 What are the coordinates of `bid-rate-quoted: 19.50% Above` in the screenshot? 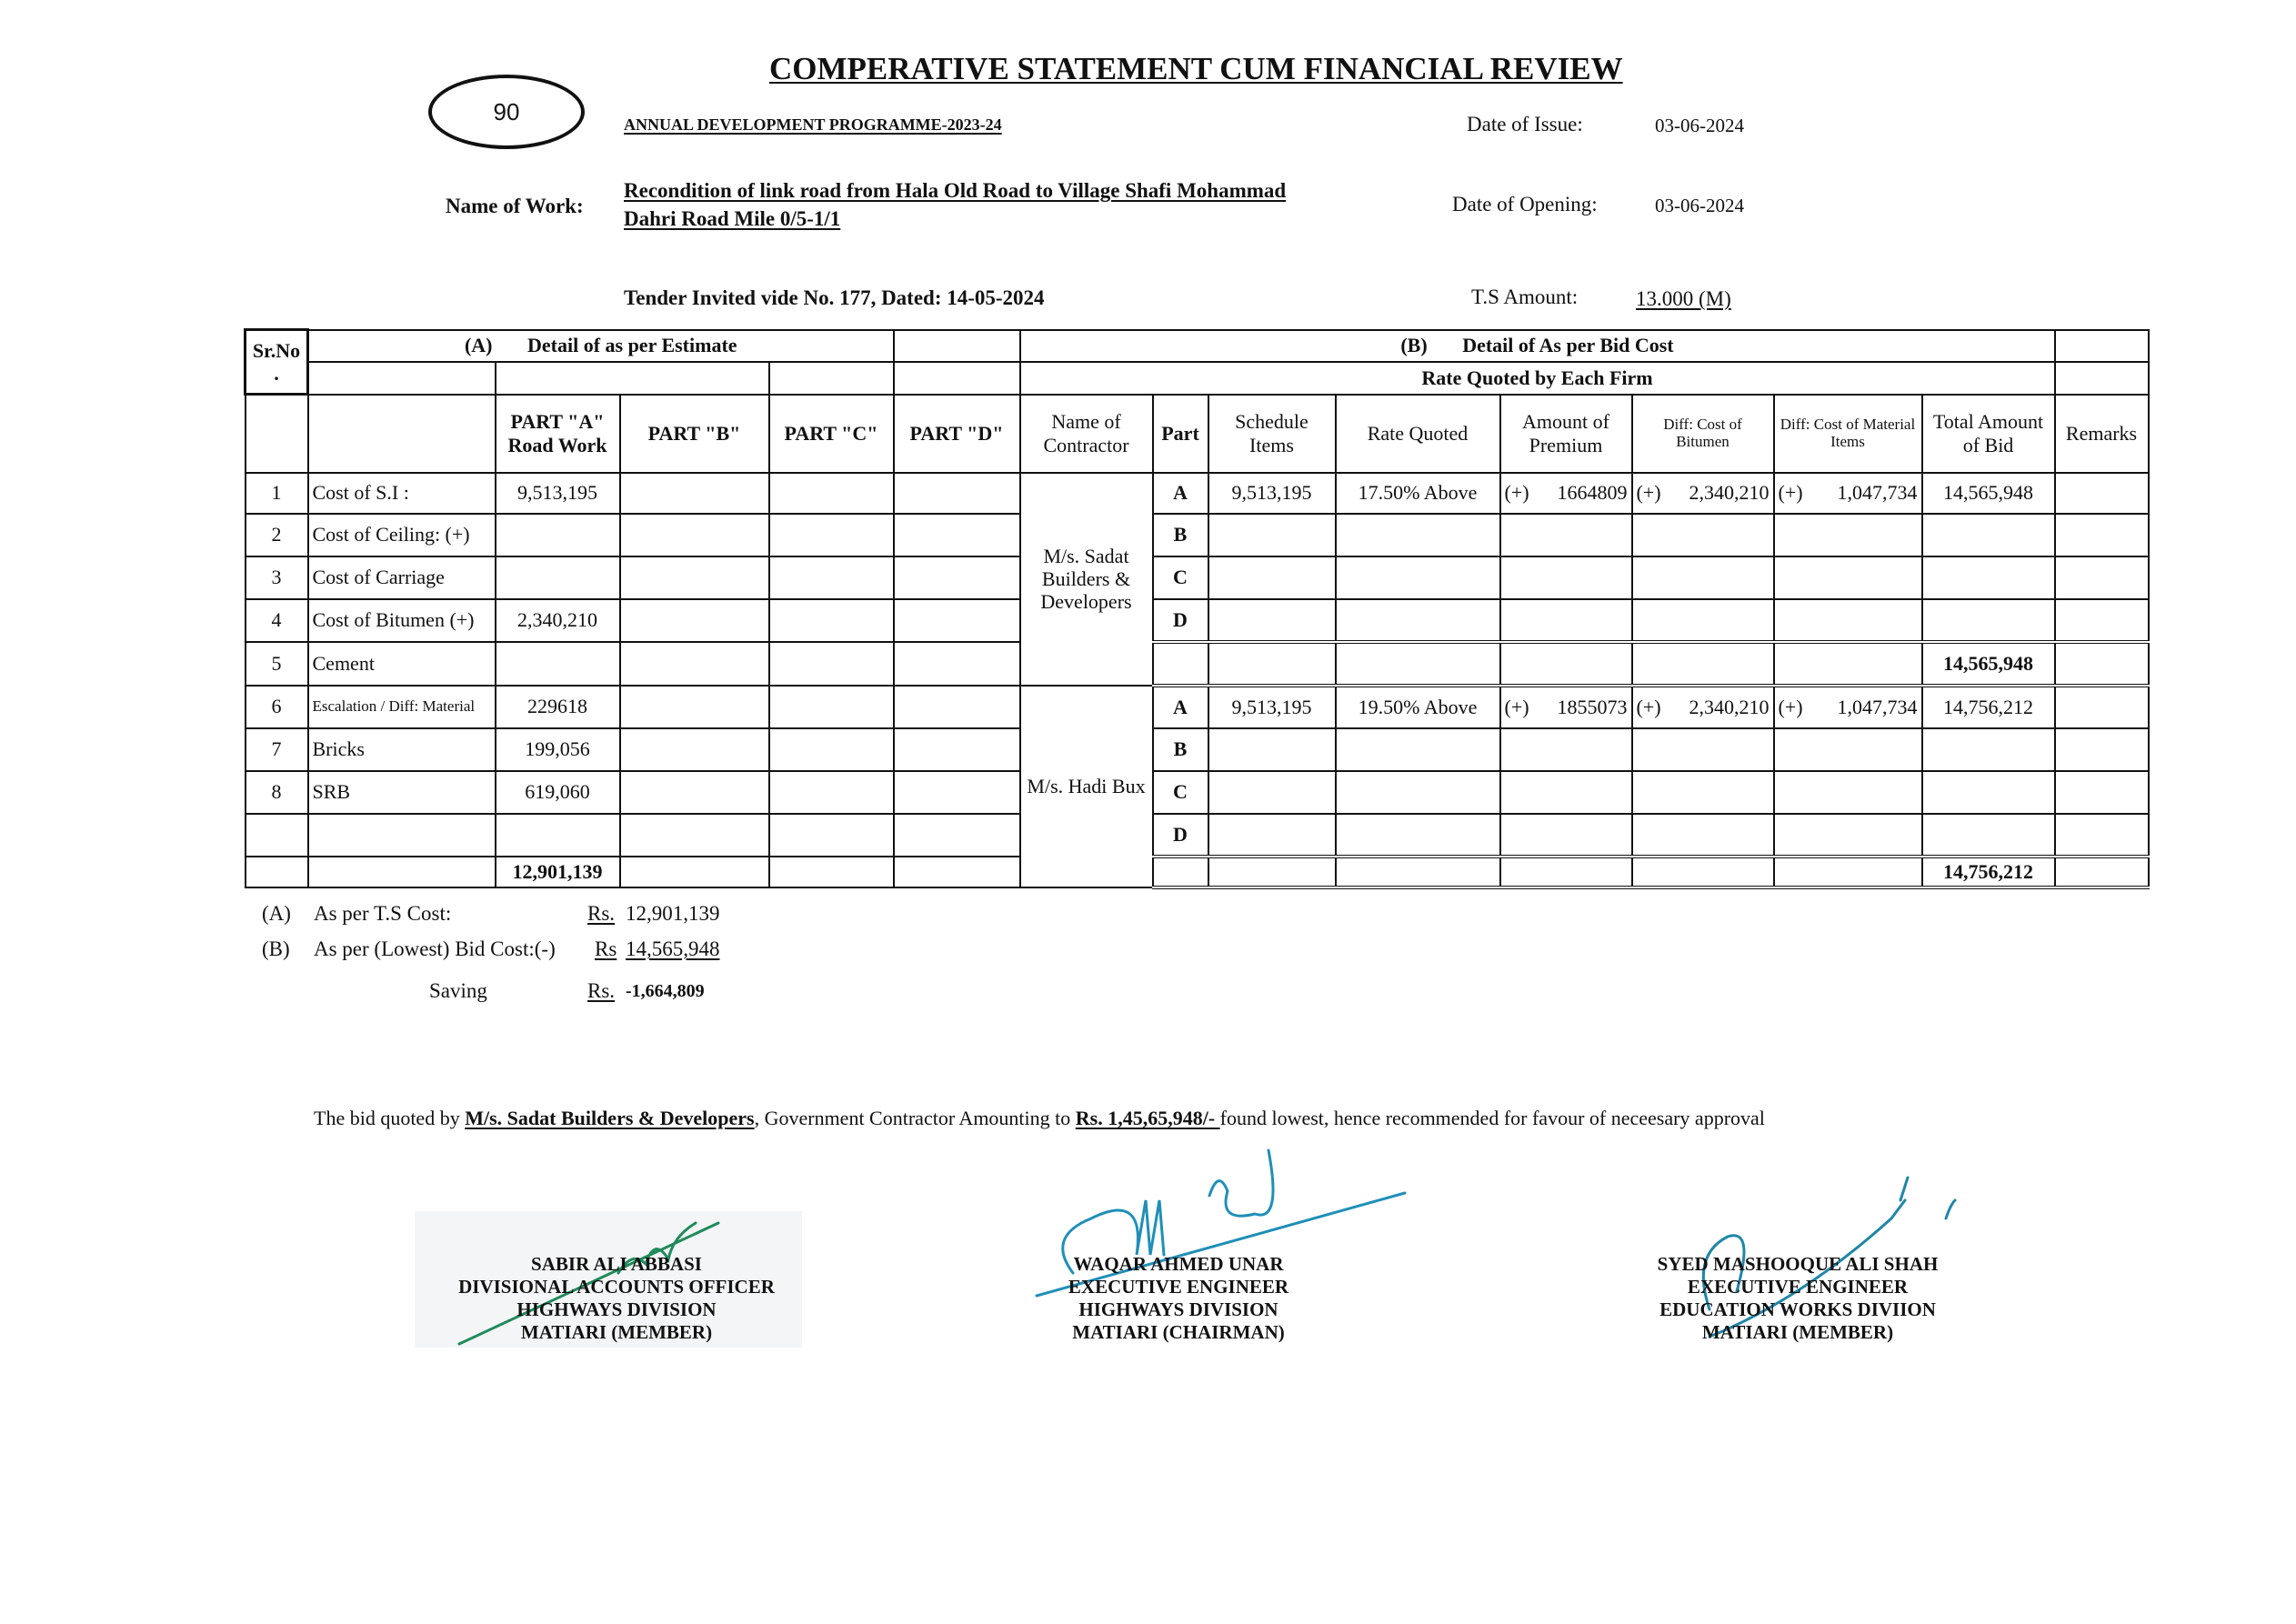 It's located at (1418, 706).